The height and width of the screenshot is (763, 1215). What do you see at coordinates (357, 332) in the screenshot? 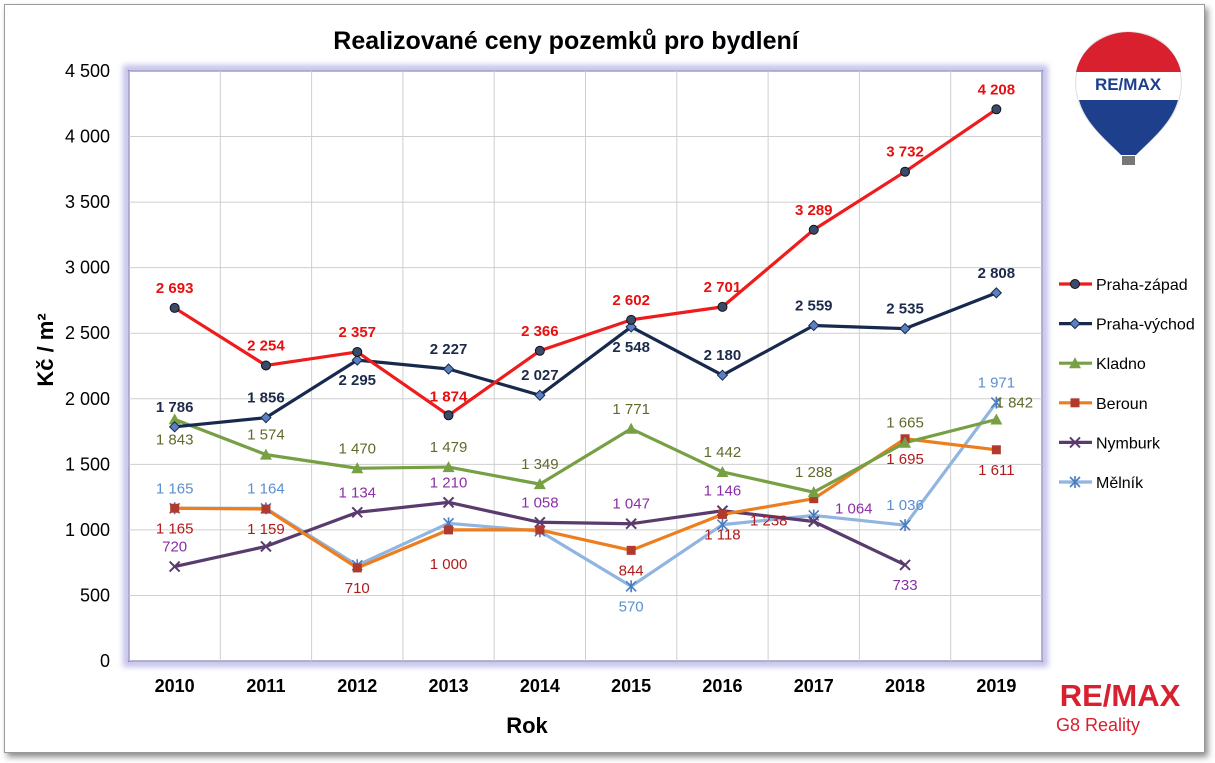
I see `data-label: 2 357` at bounding box center [357, 332].